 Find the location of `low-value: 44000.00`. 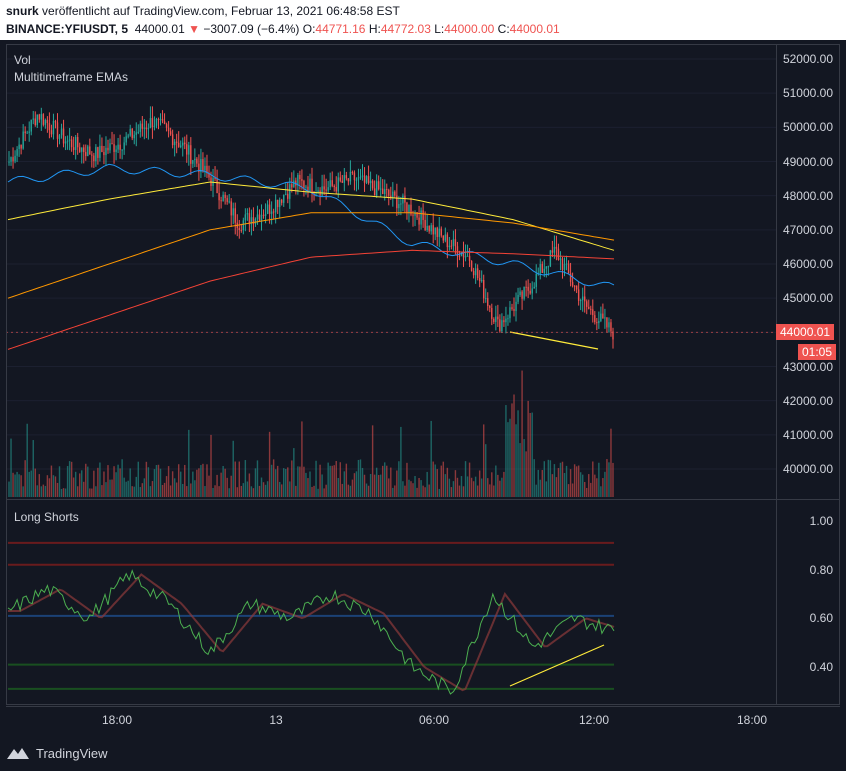

low-value: 44000.00 is located at coordinates (469, 29).